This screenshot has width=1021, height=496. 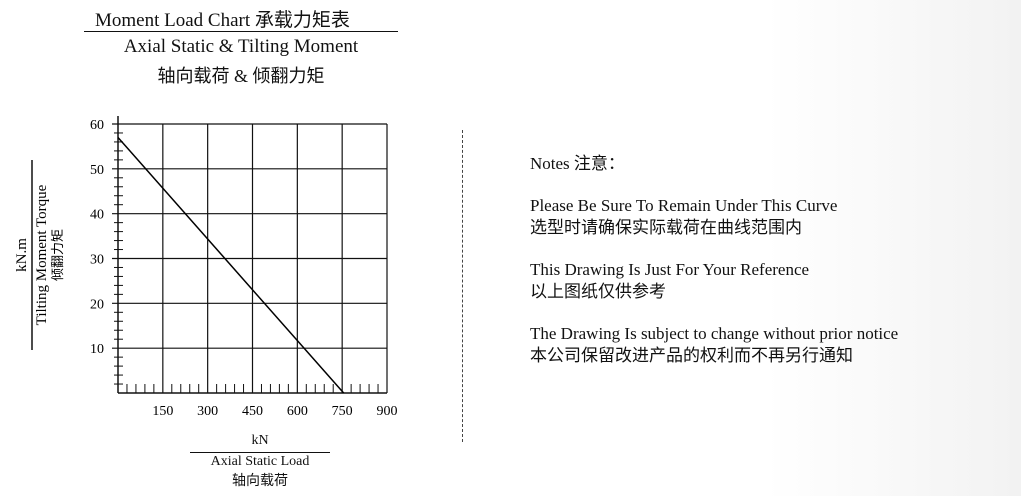 What do you see at coordinates (462, 286) in the screenshot?
I see `dashed-divider` at bounding box center [462, 286].